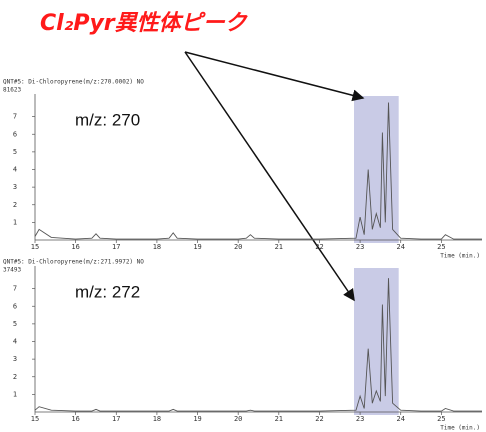 This screenshot has width=486, height=432. I want to click on max-count: 81623, so click(12, 90).